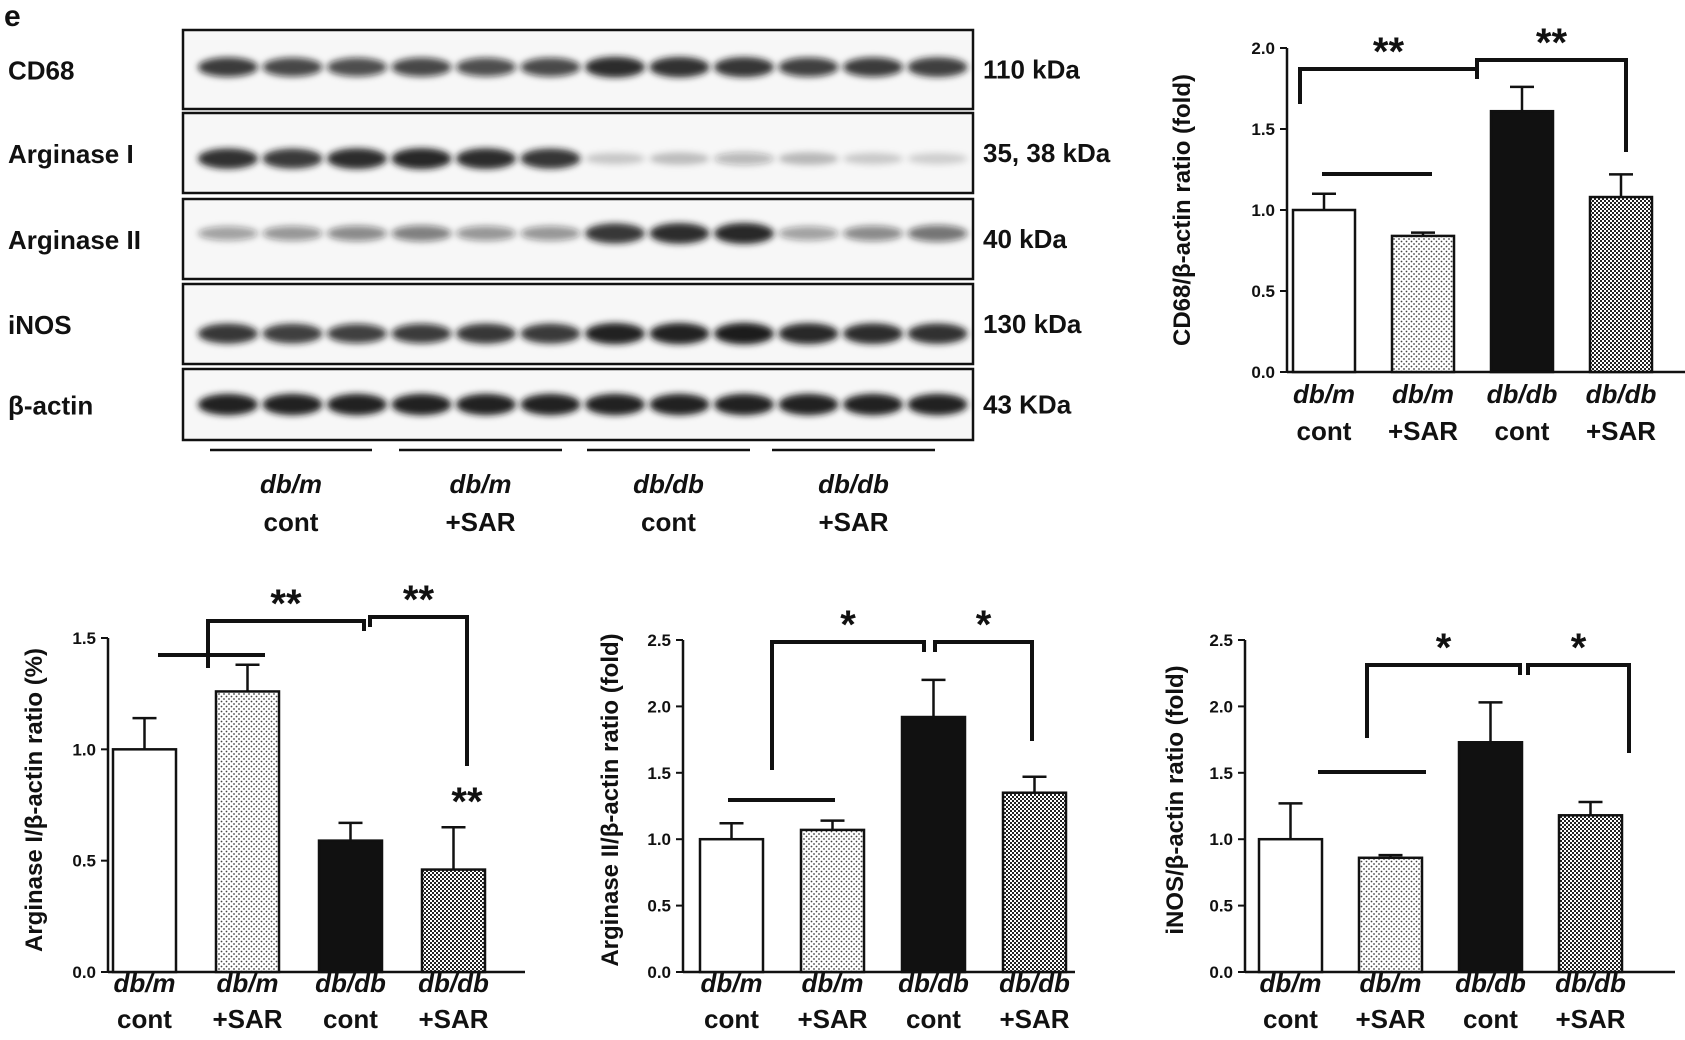  Describe the element at coordinates (1182, 210) in the screenshot. I see `y-axis-label: CD68/β-actin ratio (fold)` at that location.